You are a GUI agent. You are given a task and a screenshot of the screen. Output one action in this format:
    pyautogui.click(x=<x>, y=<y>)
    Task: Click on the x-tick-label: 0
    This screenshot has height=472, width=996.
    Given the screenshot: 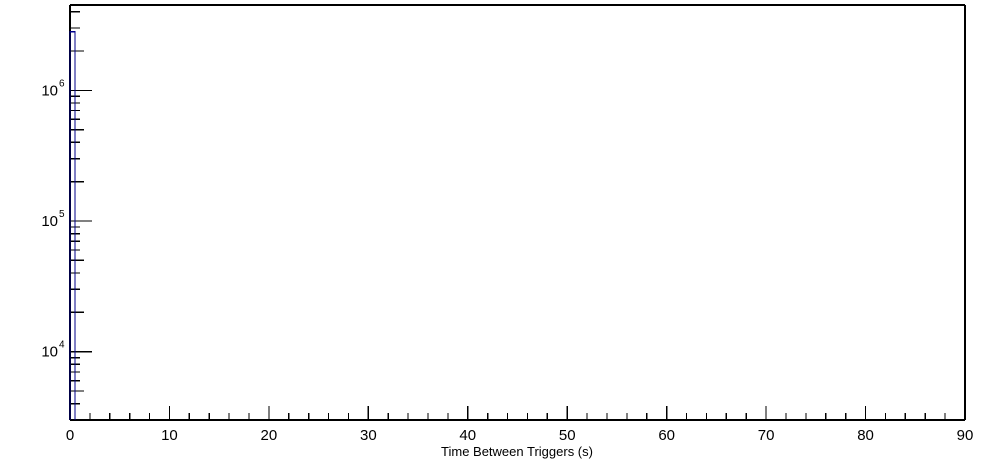 What is the action you would take?
    pyautogui.click(x=70, y=435)
    